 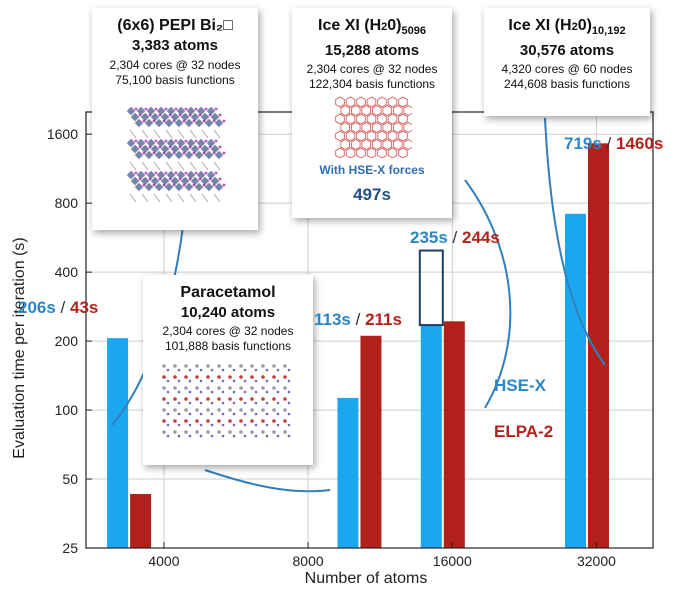 I want to click on ice5096-basis: 122,304 basis functions, so click(x=372, y=84).